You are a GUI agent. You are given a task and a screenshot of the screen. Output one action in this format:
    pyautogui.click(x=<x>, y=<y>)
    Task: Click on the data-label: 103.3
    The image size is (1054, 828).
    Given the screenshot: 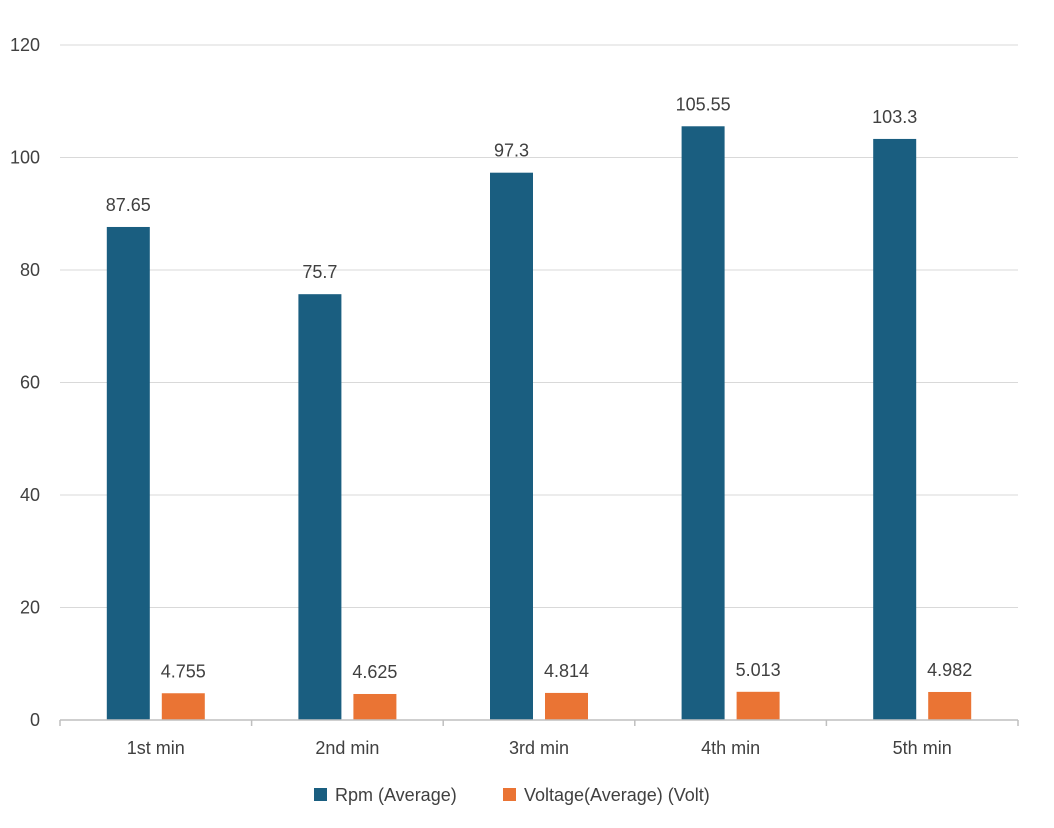 What is the action you would take?
    pyautogui.click(x=894, y=117)
    